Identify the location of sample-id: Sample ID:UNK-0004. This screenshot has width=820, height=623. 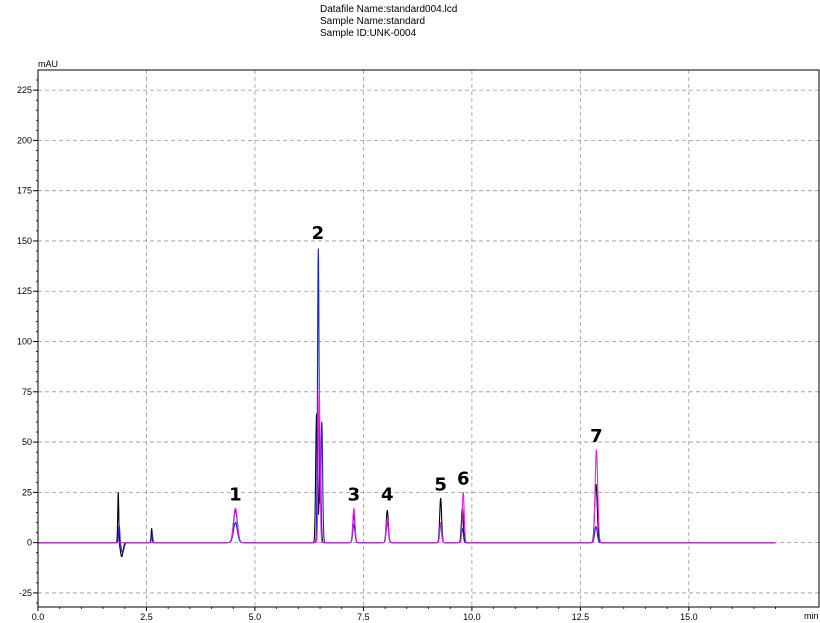
(368, 33).